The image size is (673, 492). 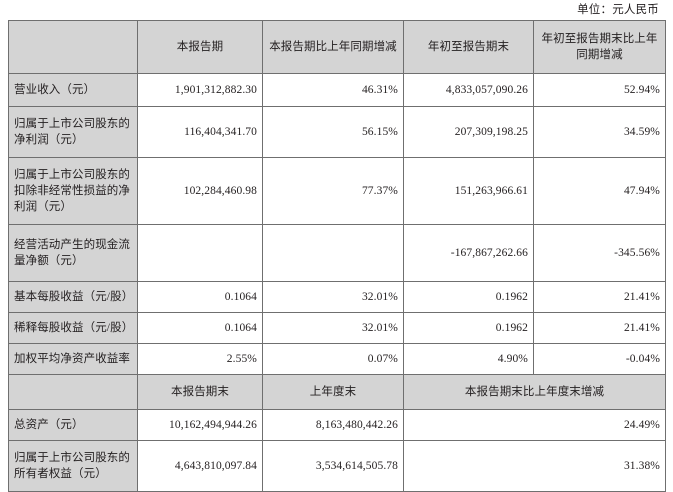 What do you see at coordinates (618, 10) in the screenshot?
I see `unit-note: 单位：元人民币` at bounding box center [618, 10].